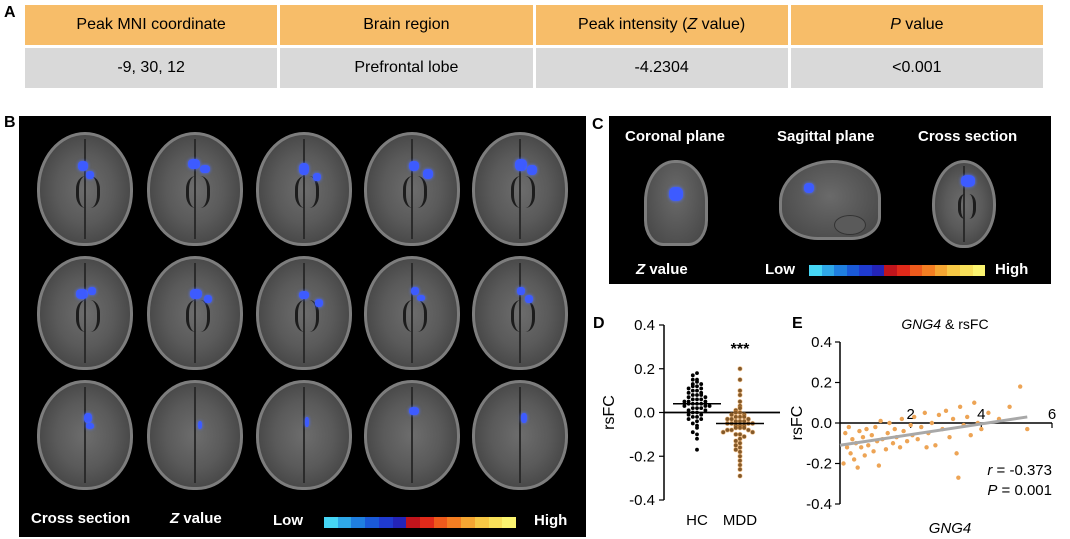 Image resolution: width=1070 pixels, height=539 pixels. What do you see at coordinates (1019, 470) in the screenshot?
I see `stat-r: r = -0.373` at bounding box center [1019, 470].